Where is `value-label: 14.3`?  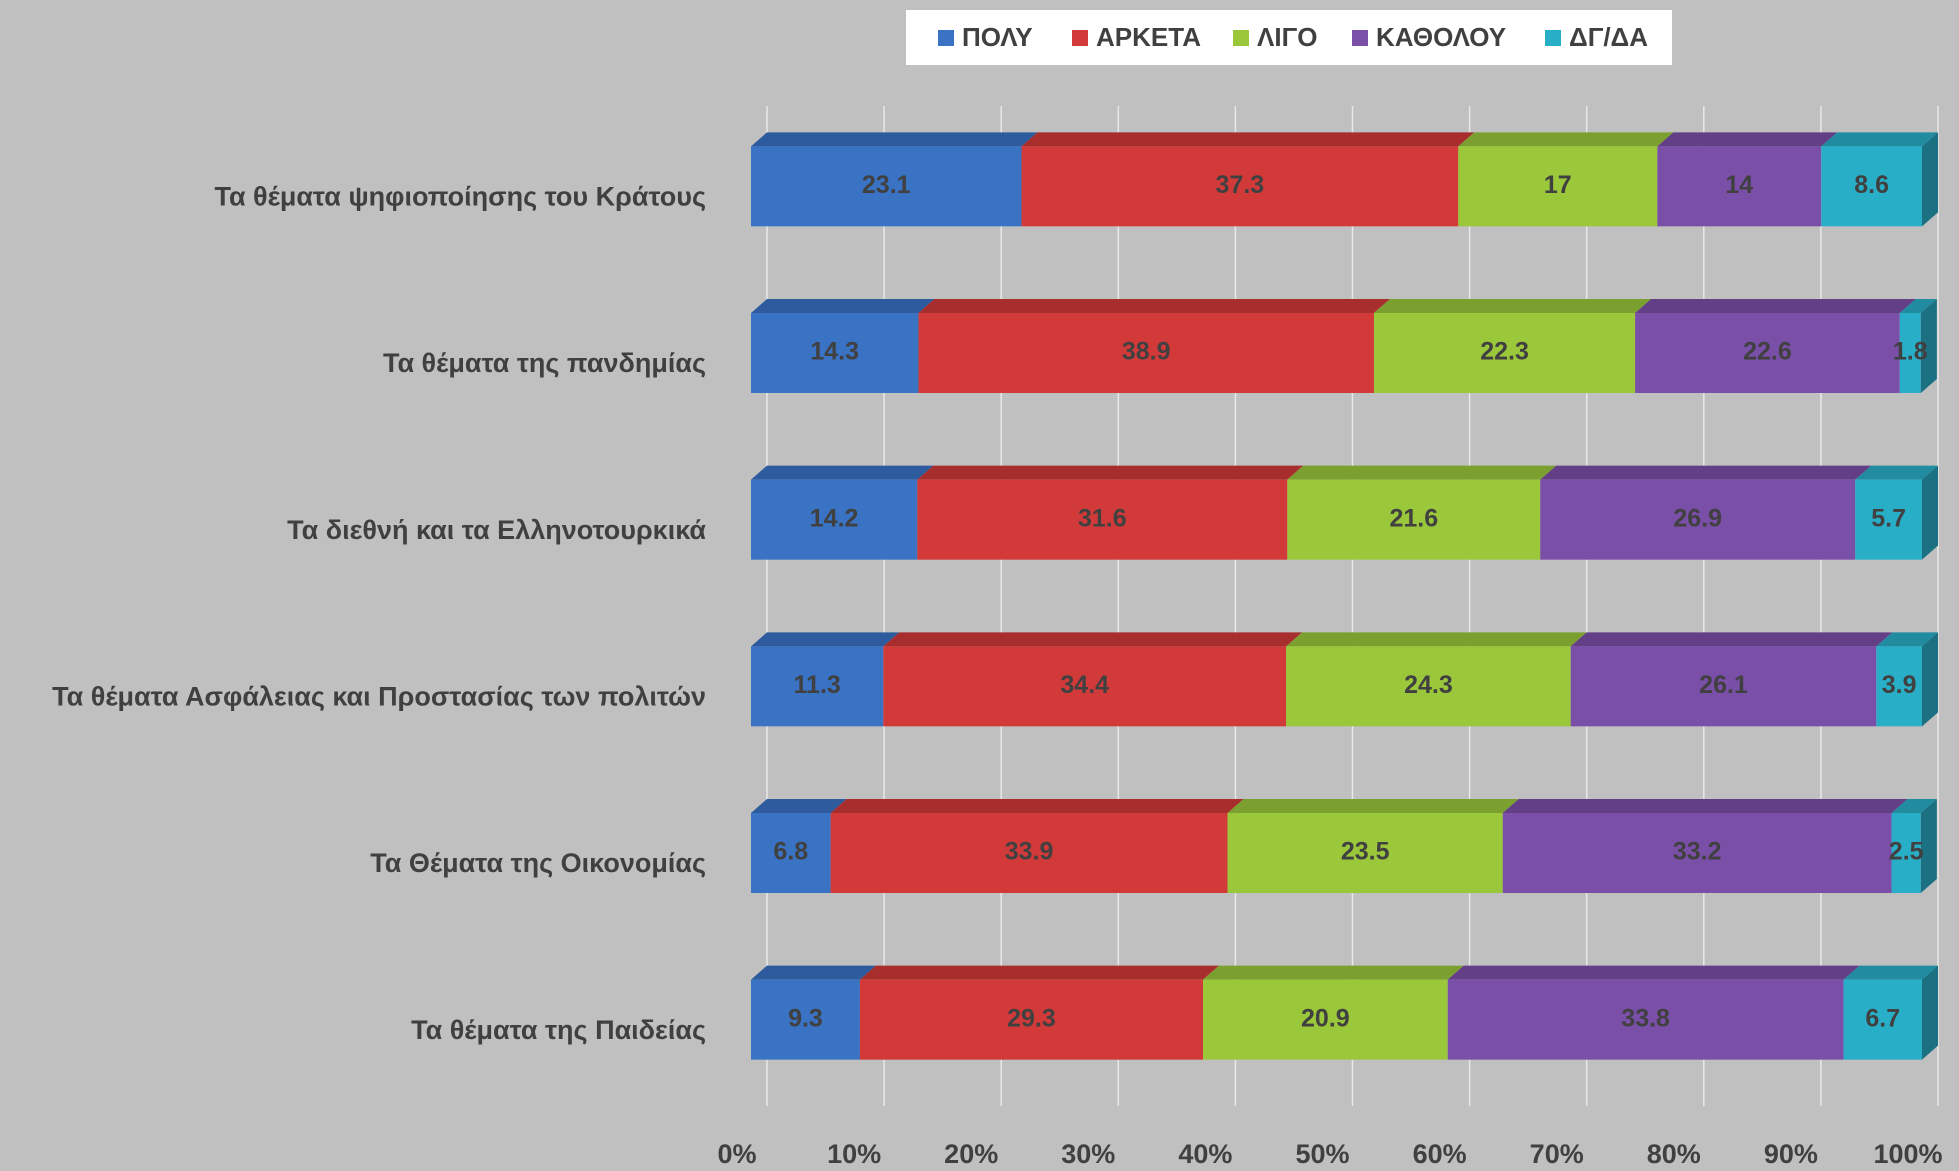
value-label: 14.3 is located at coordinates (834, 352).